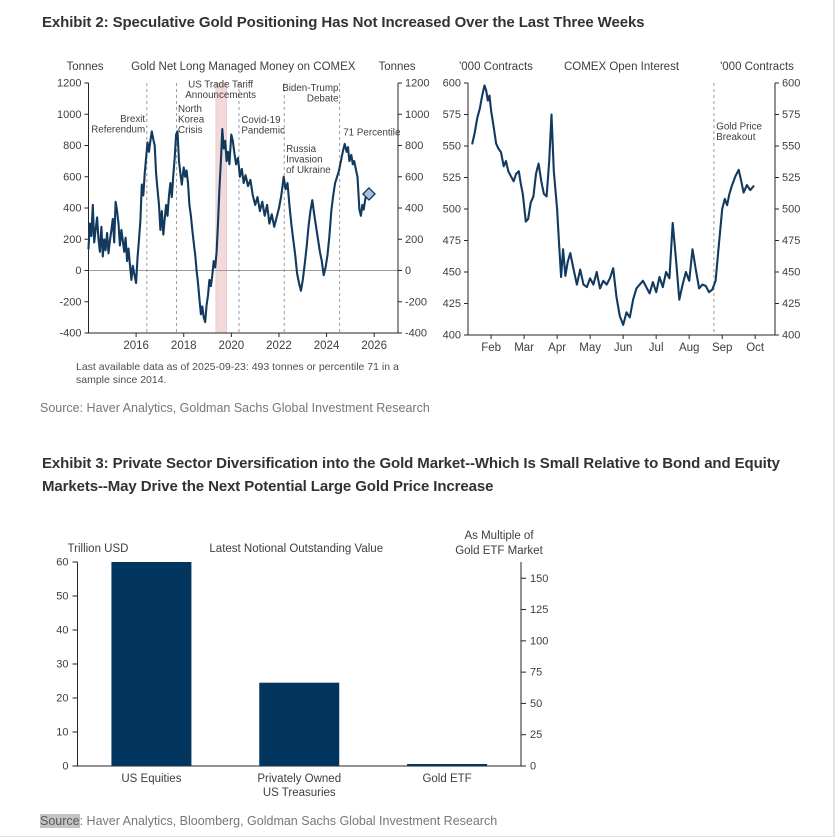  I want to click on svg-text: 20, so click(62, 699).